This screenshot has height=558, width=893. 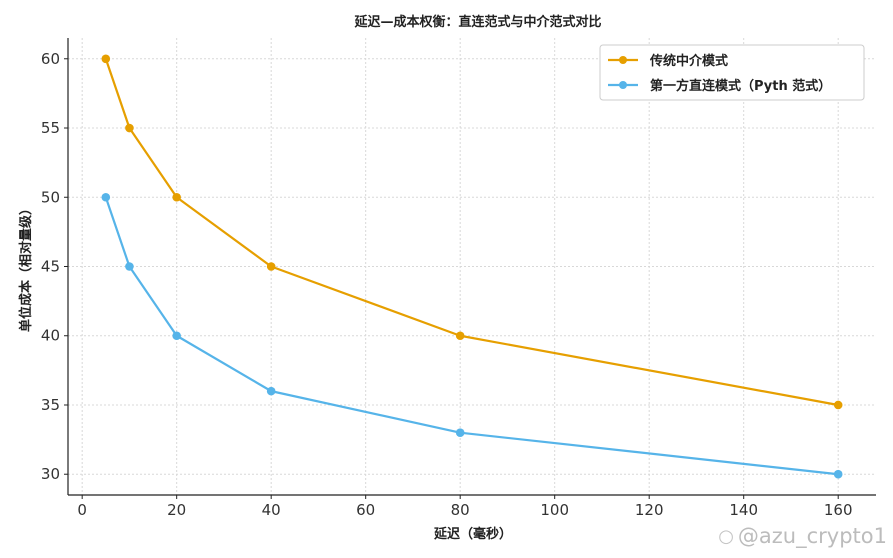 I want to click on x-tick-label: 120, so click(x=649, y=510).